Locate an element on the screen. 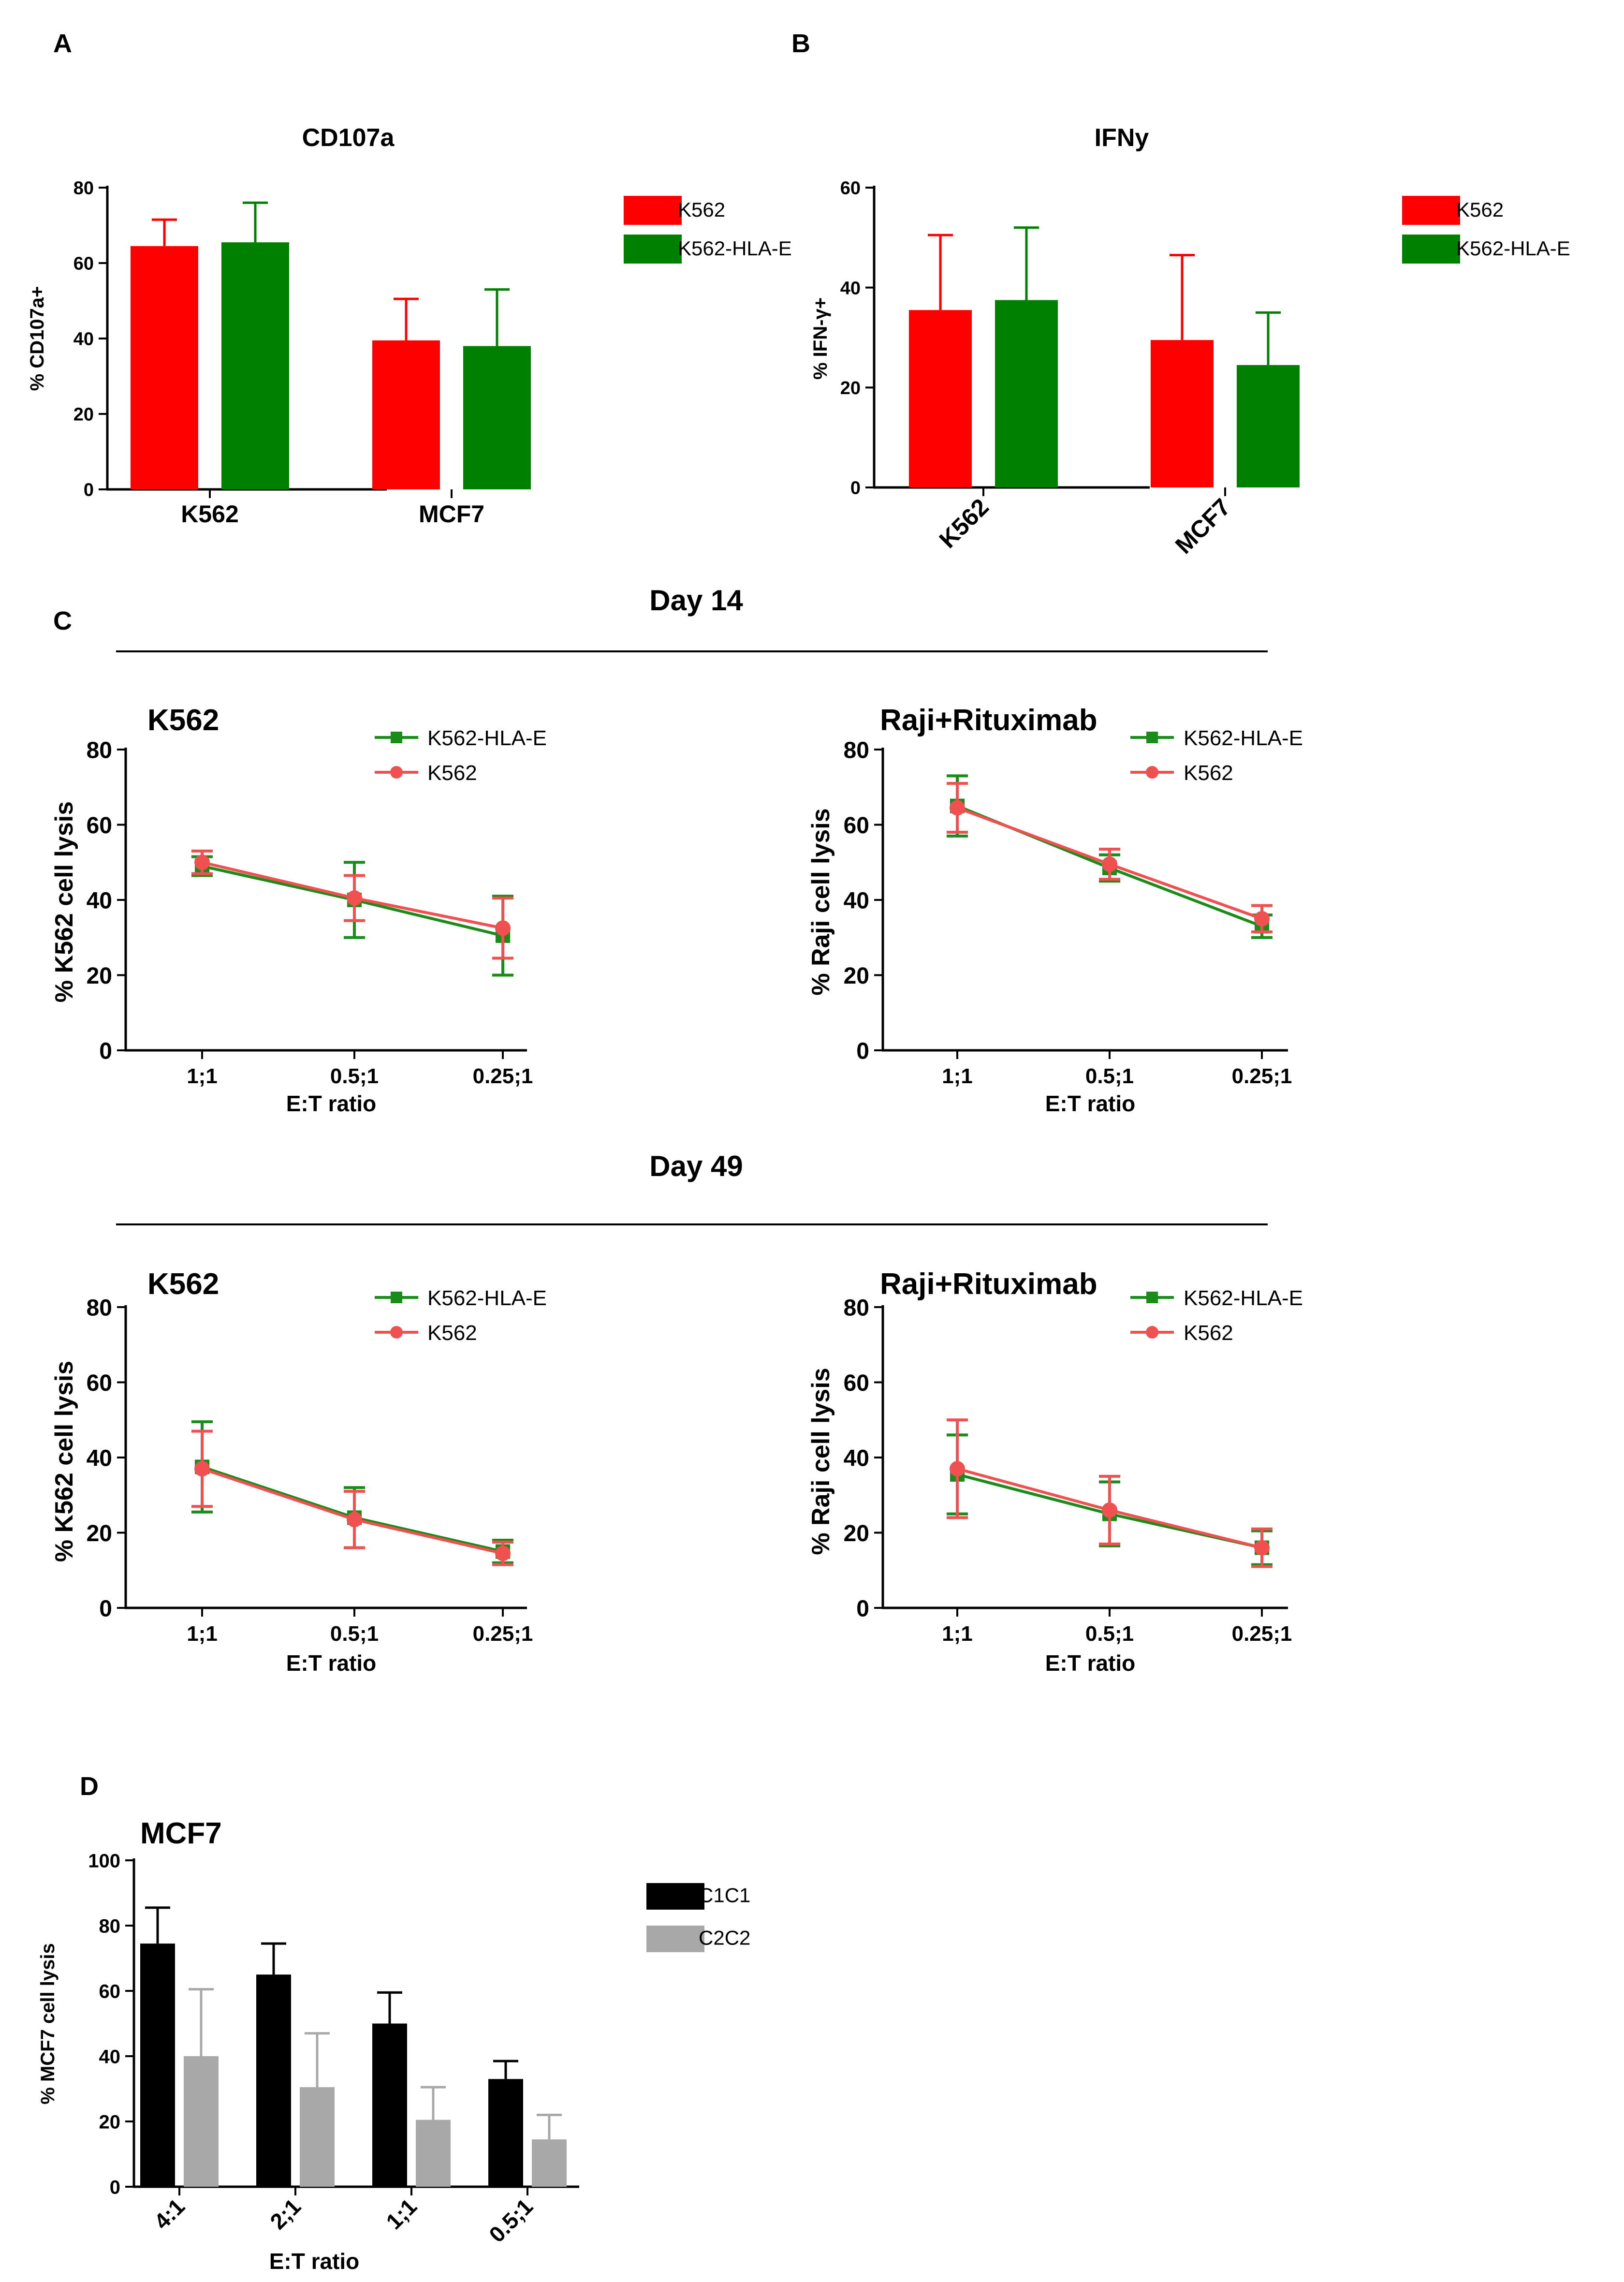  chart-title: Raji+Rituximab is located at coordinates (989, 1284).